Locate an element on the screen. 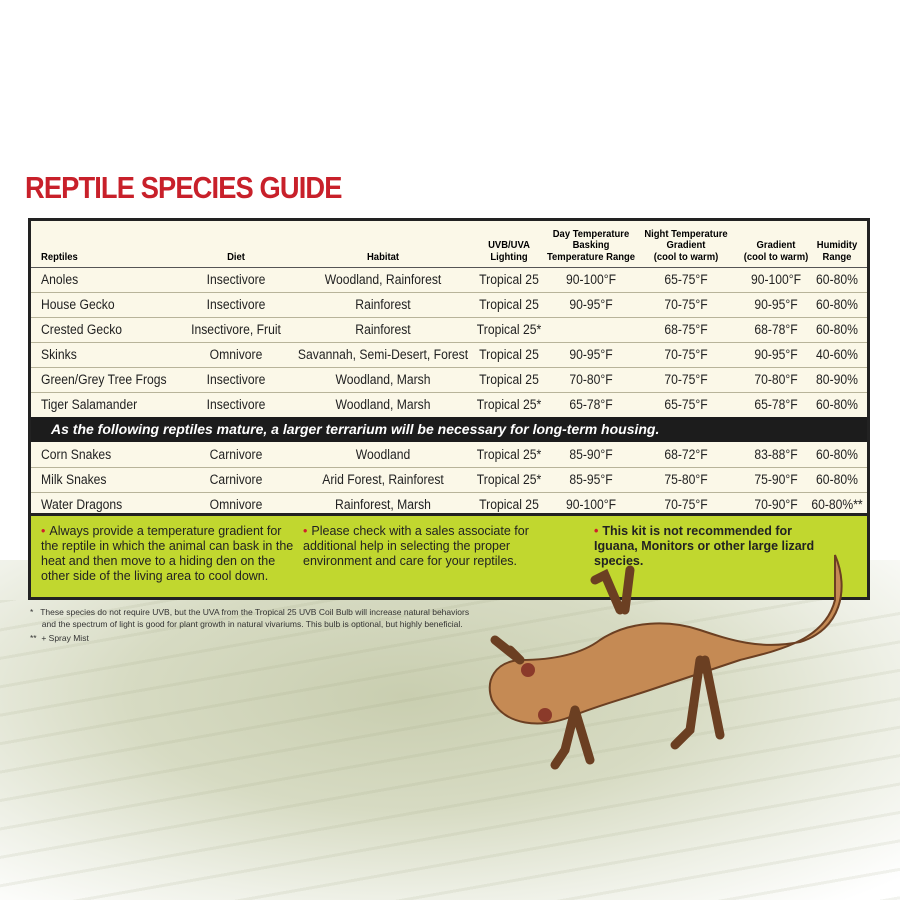 The width and height of the screenshot is (900, 900). cell-habitat: Savannah, Semi-Desert, Forest is located at coordinates (383, 354).